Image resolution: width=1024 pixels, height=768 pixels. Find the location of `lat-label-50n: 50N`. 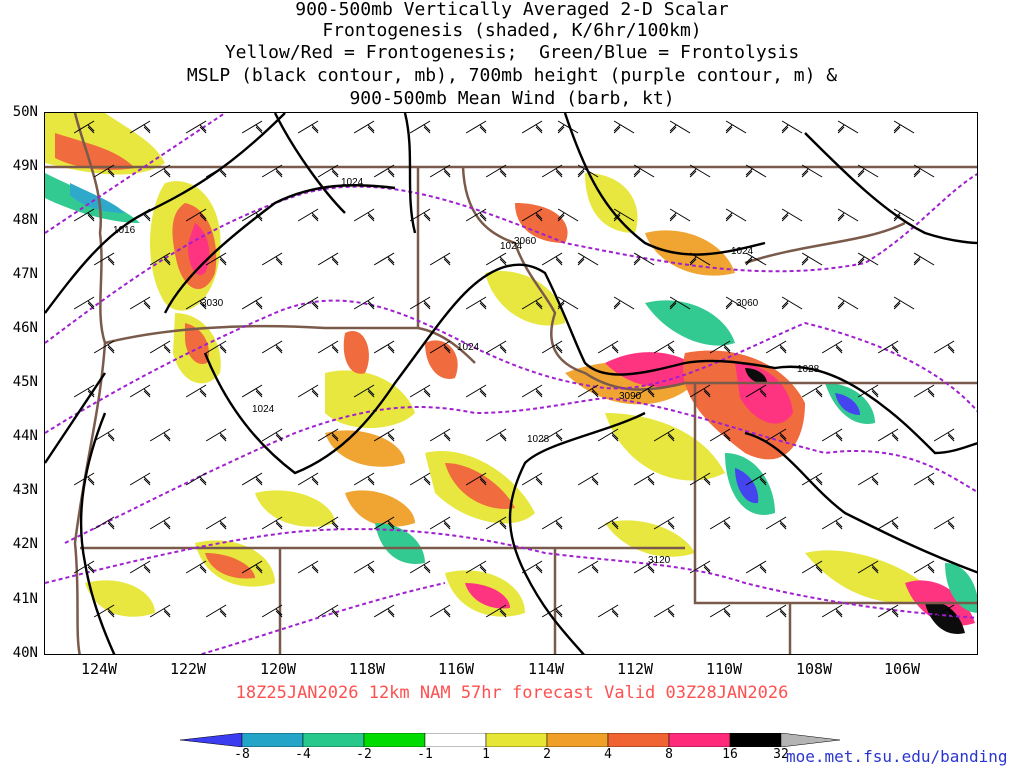

lat-label-50n: 50N is located at coordinates (25, 112).